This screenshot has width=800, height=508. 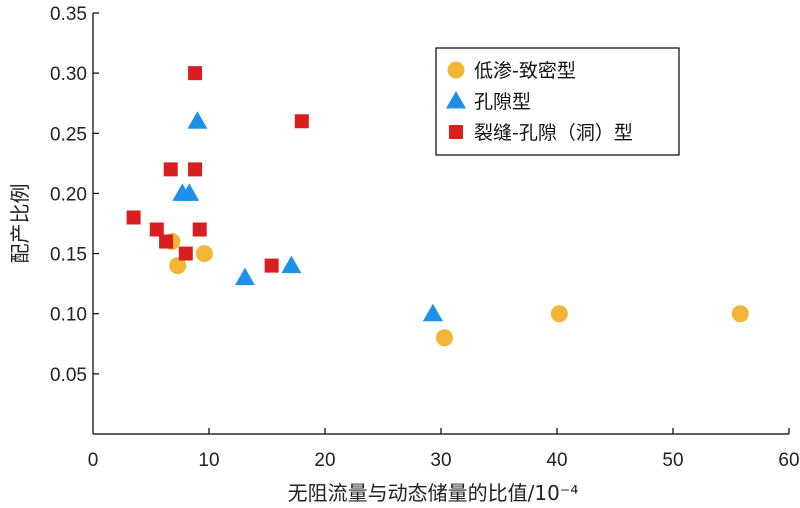 What do you see at coordinates (20, 224) in the screenshot?
I see `y-axis-label: 配产比例` at bounding box center [20, 224].